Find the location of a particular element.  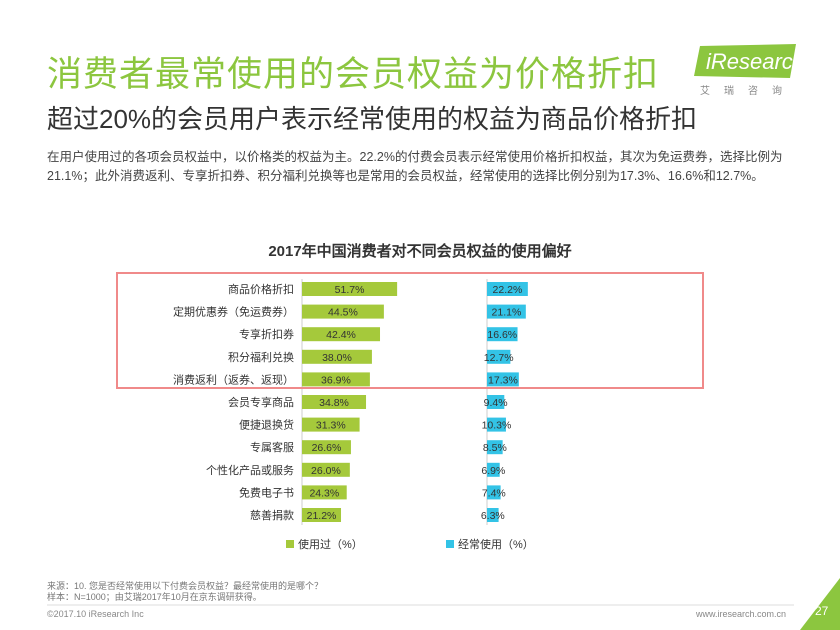

iresearch-logo: iResearch 艾瑞咨询 is located at coordinates (749, 71).